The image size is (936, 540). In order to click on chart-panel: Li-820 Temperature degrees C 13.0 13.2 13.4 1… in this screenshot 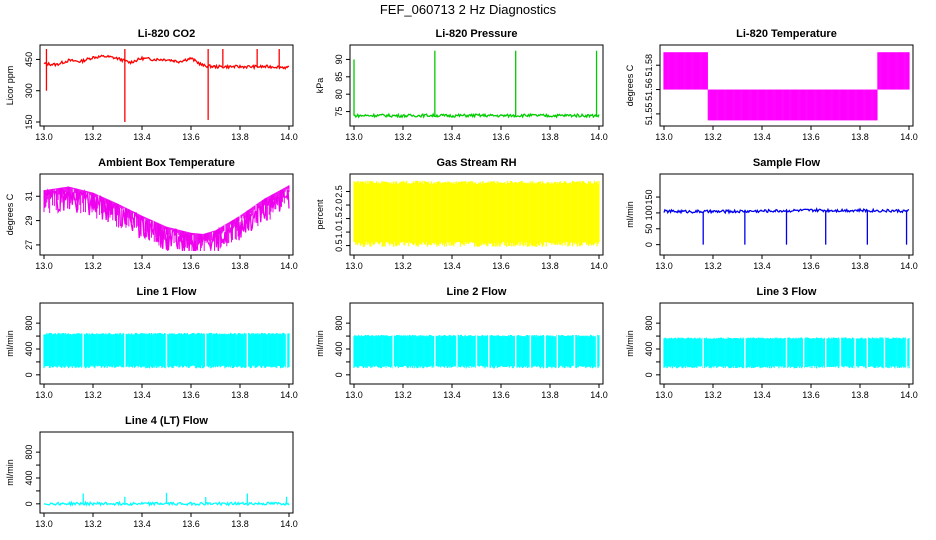, I will do `click(771, 85)`.